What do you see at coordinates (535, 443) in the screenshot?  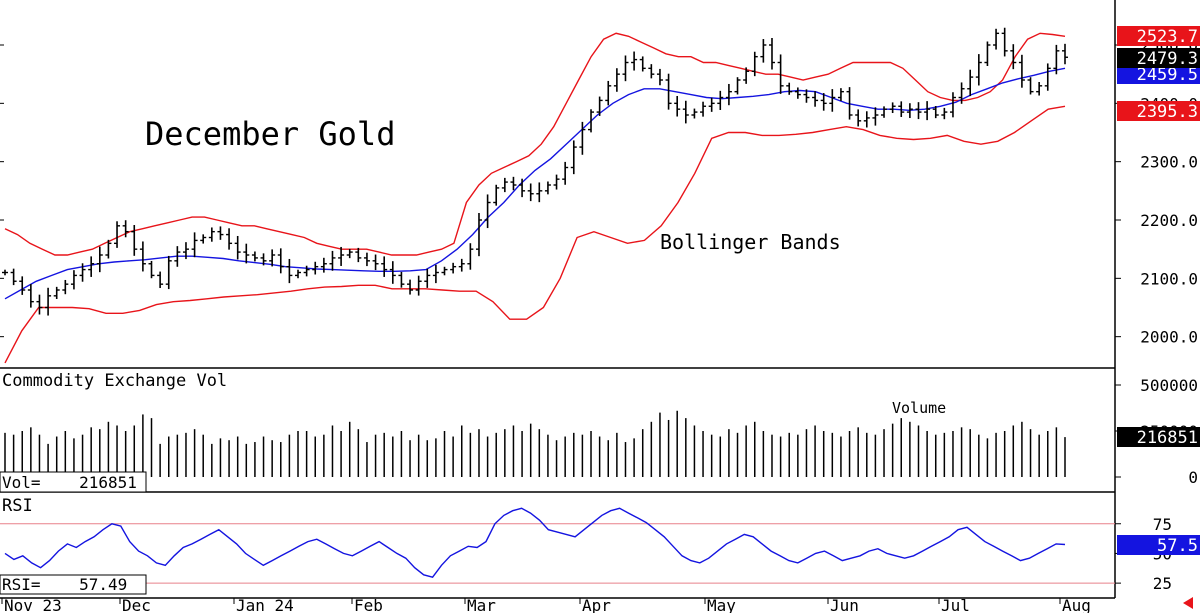 I see `volume-panel` at bounding box center [535, 443].